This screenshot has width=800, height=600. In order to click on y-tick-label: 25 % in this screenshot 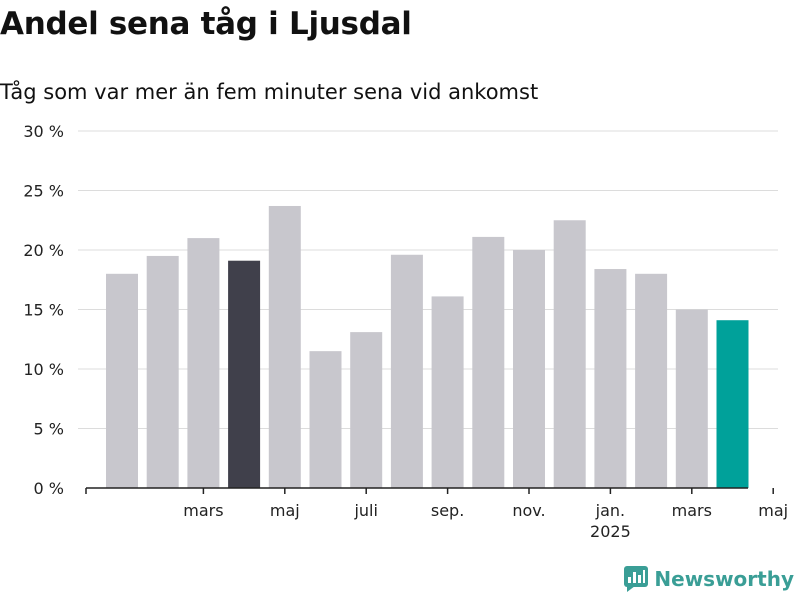, I will do `click(43, 191)`.